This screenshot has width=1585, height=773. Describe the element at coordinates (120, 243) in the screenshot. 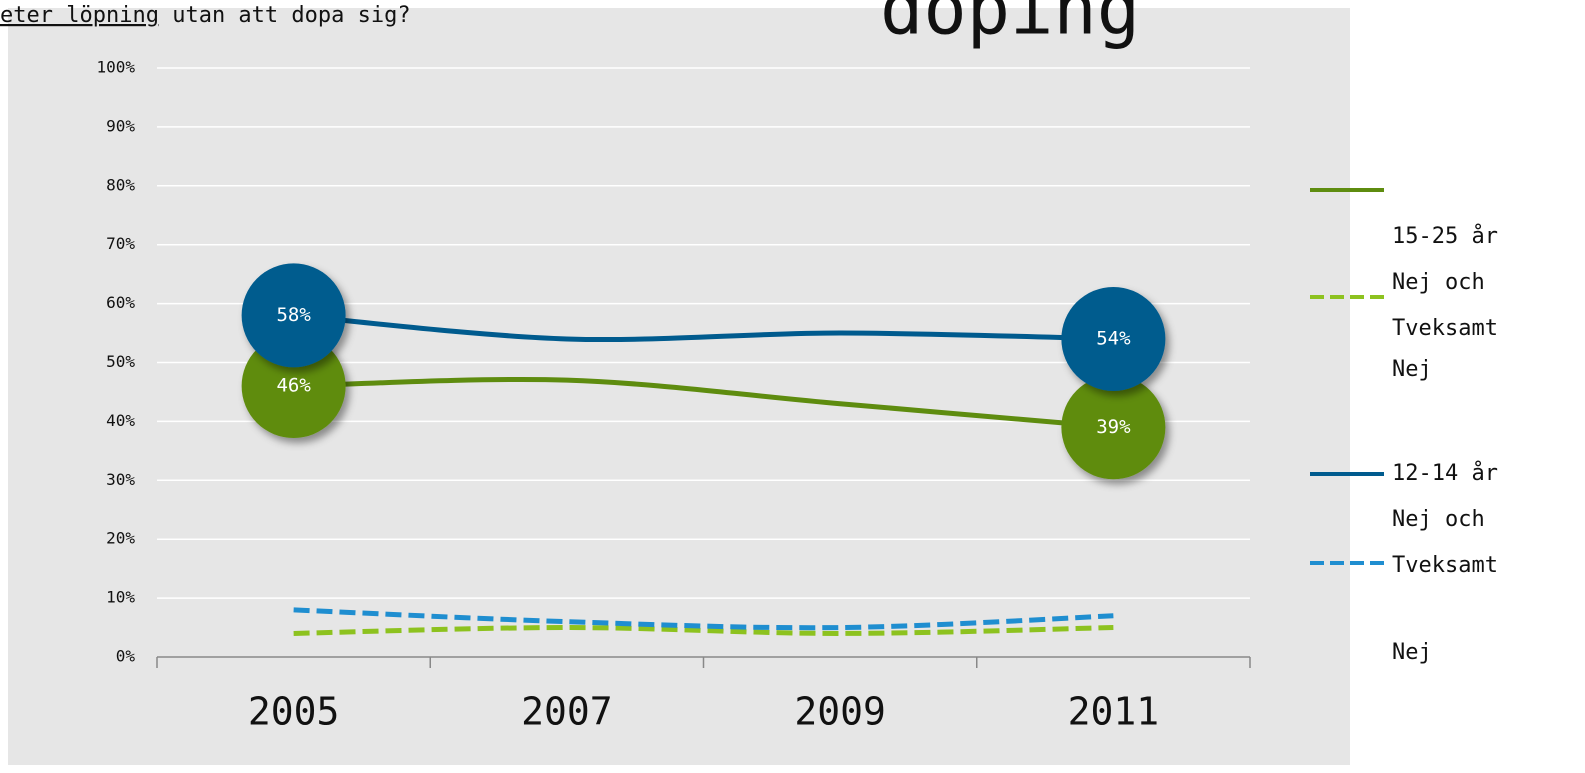

I see `y-tick-label: 70%` at that location.